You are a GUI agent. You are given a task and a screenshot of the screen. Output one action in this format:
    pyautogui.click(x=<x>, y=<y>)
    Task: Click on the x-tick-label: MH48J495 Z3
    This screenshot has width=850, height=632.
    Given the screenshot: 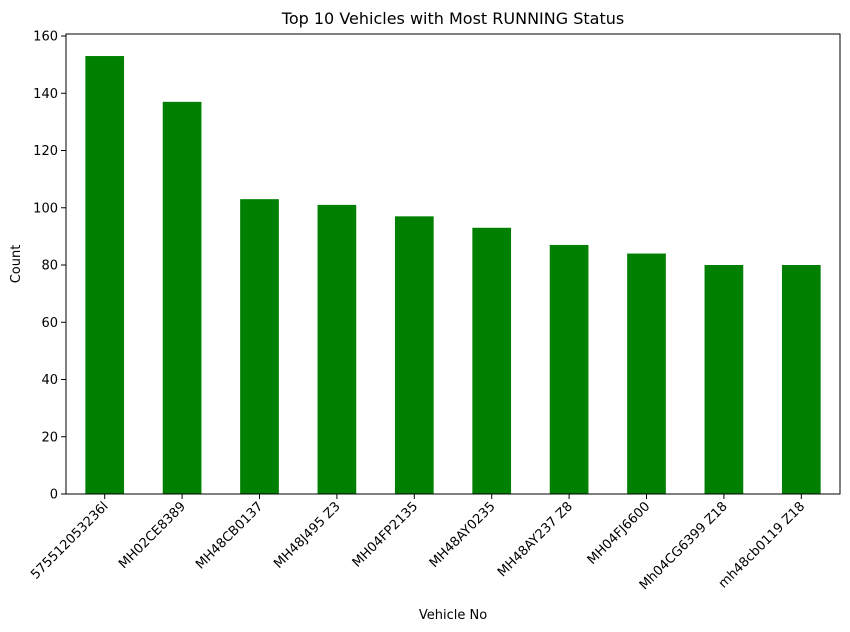 What is the action you would take?
    pyautogui.click(x=307, y=535)
    